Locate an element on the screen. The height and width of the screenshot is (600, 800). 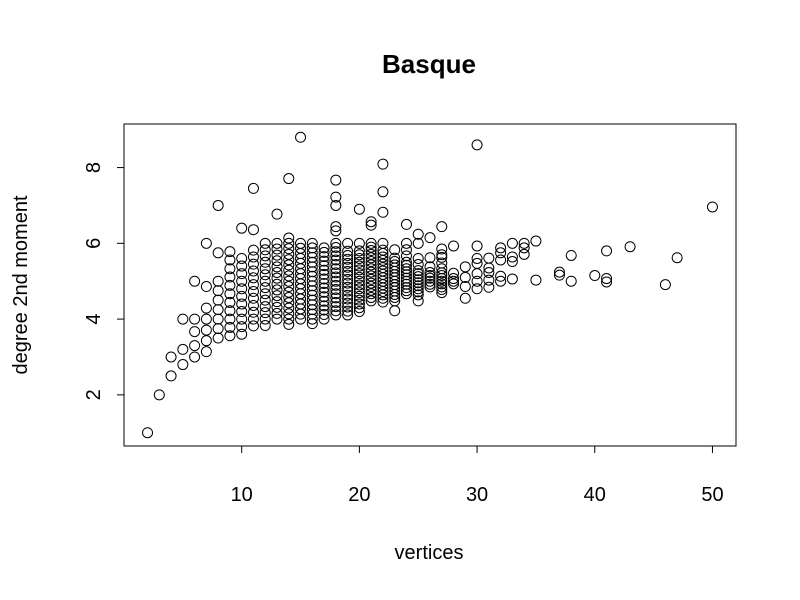
chart-title: Basque is located at coordinates (429, 64).